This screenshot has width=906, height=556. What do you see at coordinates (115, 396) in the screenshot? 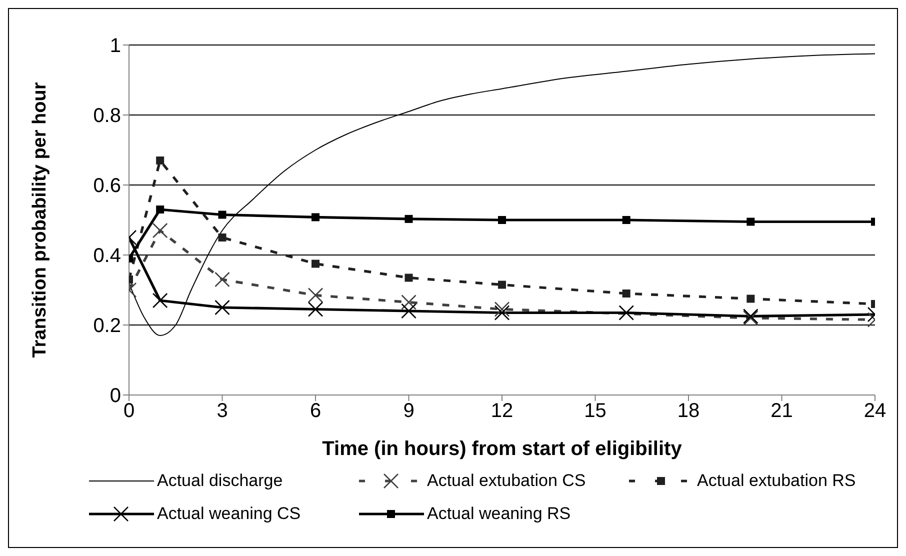
I see `y-tick-label: 0` at bounding box center [115, 396].